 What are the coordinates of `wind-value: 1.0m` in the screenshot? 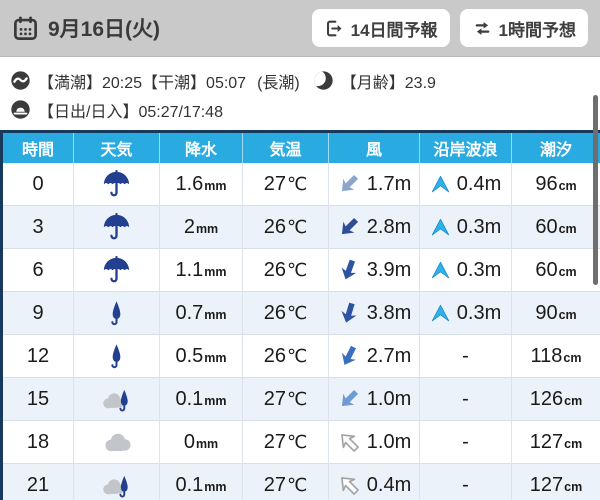 It's located at (389, 441).